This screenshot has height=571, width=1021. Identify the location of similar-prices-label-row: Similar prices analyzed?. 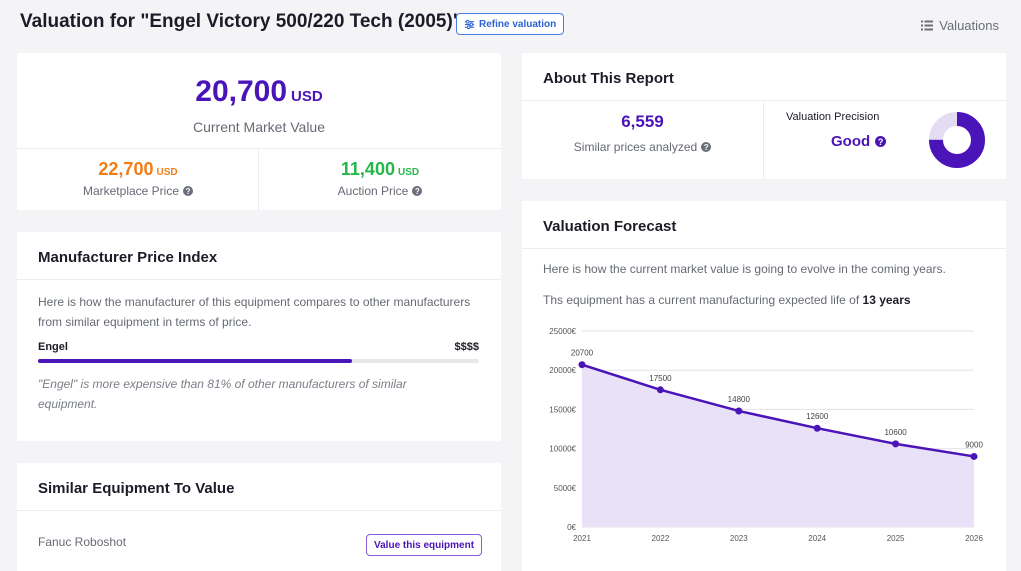
(642, 147).